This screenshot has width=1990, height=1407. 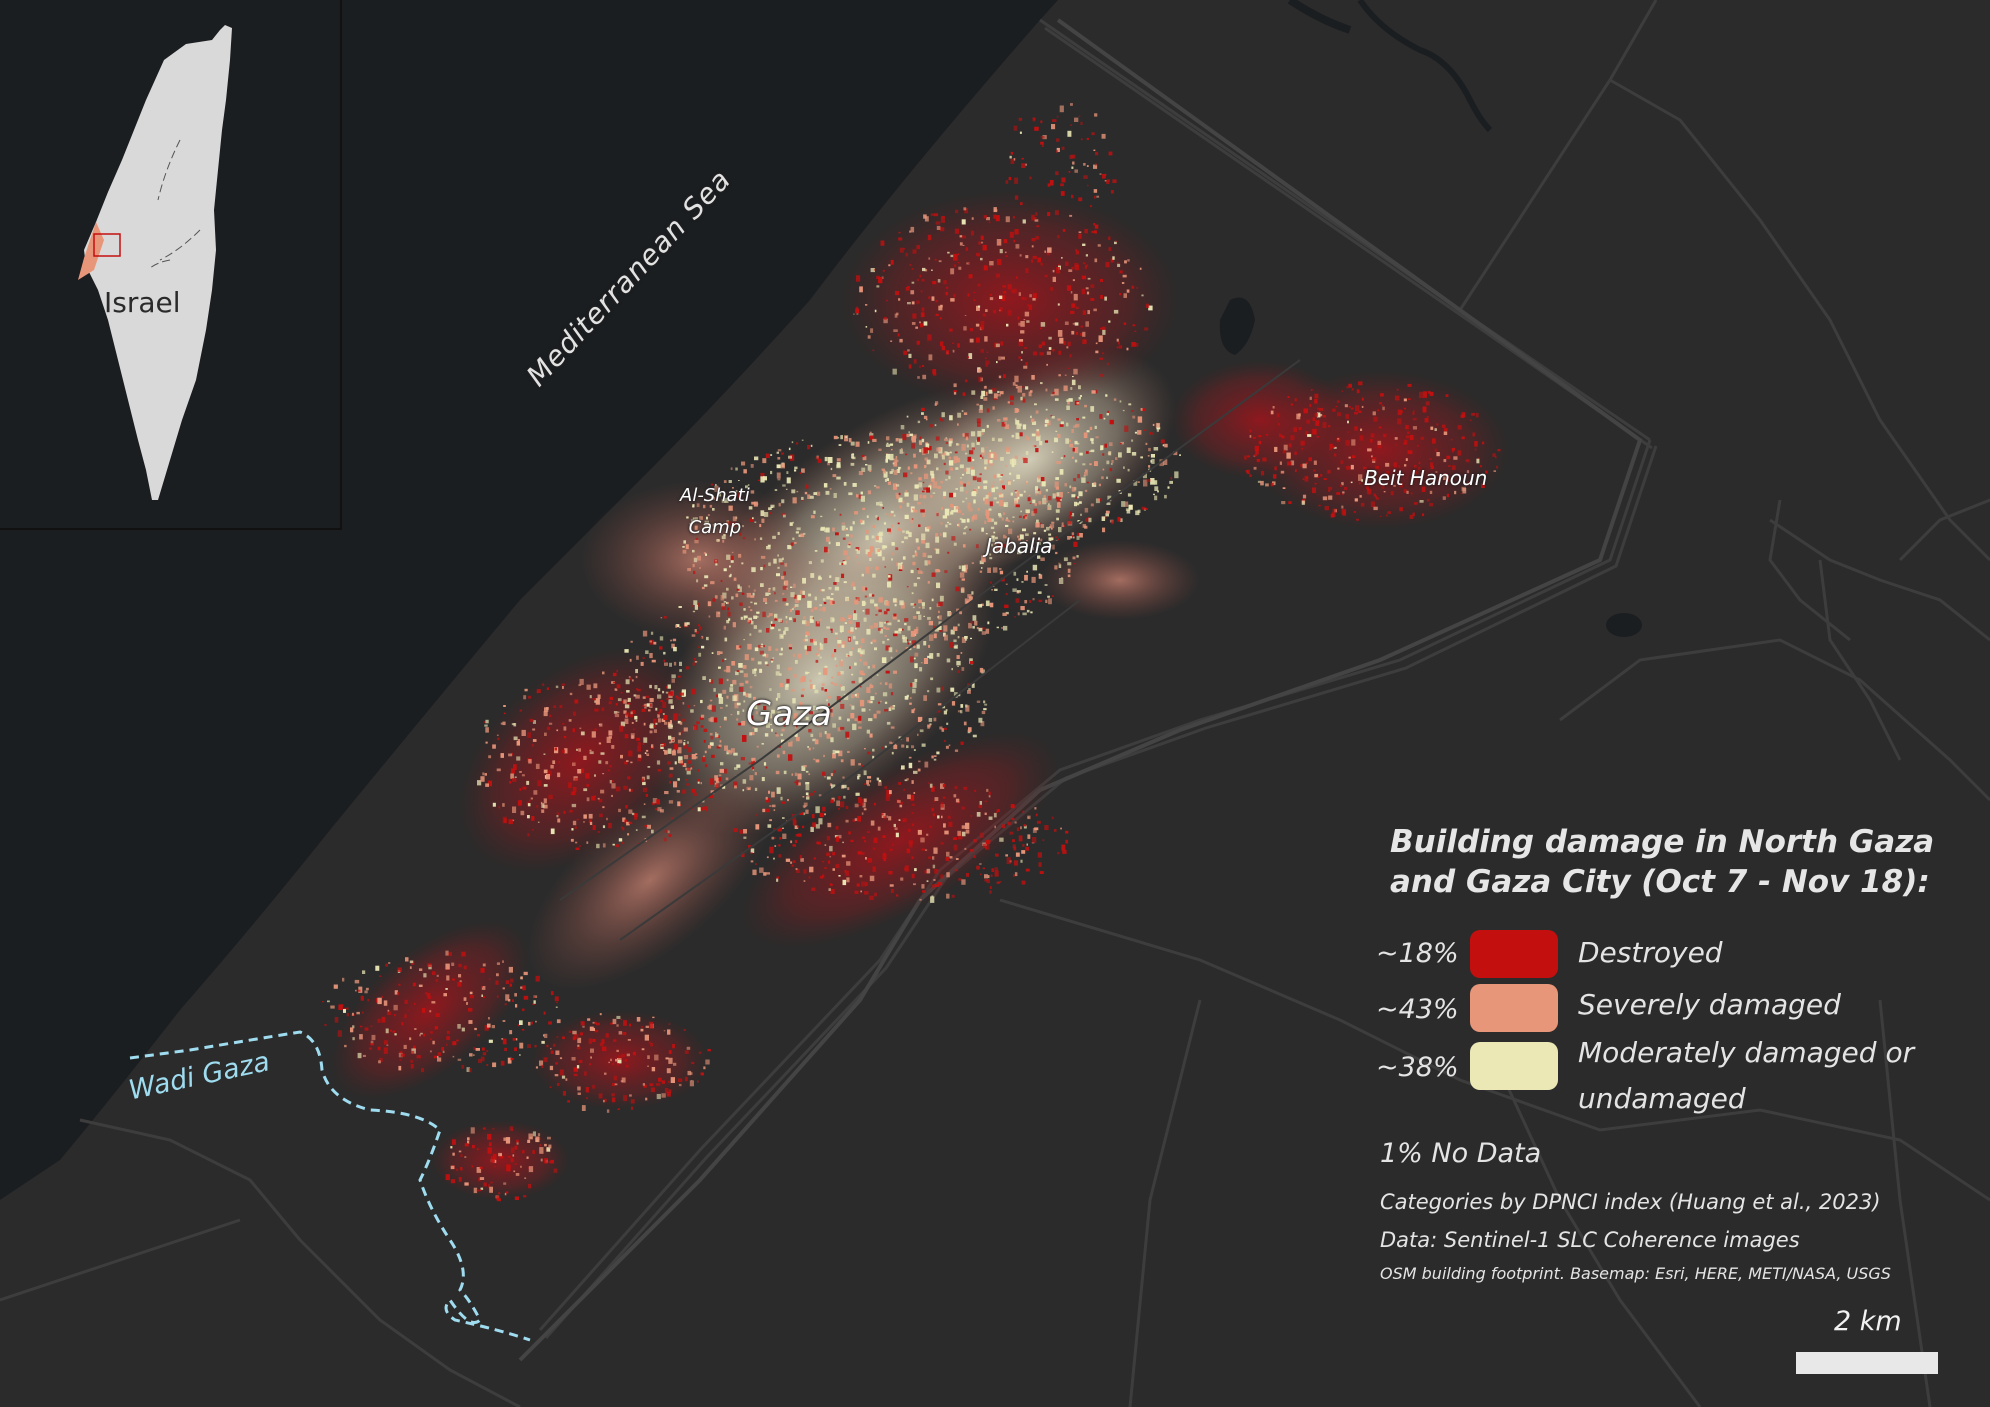 What do you see at coordinates (107, 245) in the screenshot?
I see `map-extent-box` at bounding box center [107, 245].